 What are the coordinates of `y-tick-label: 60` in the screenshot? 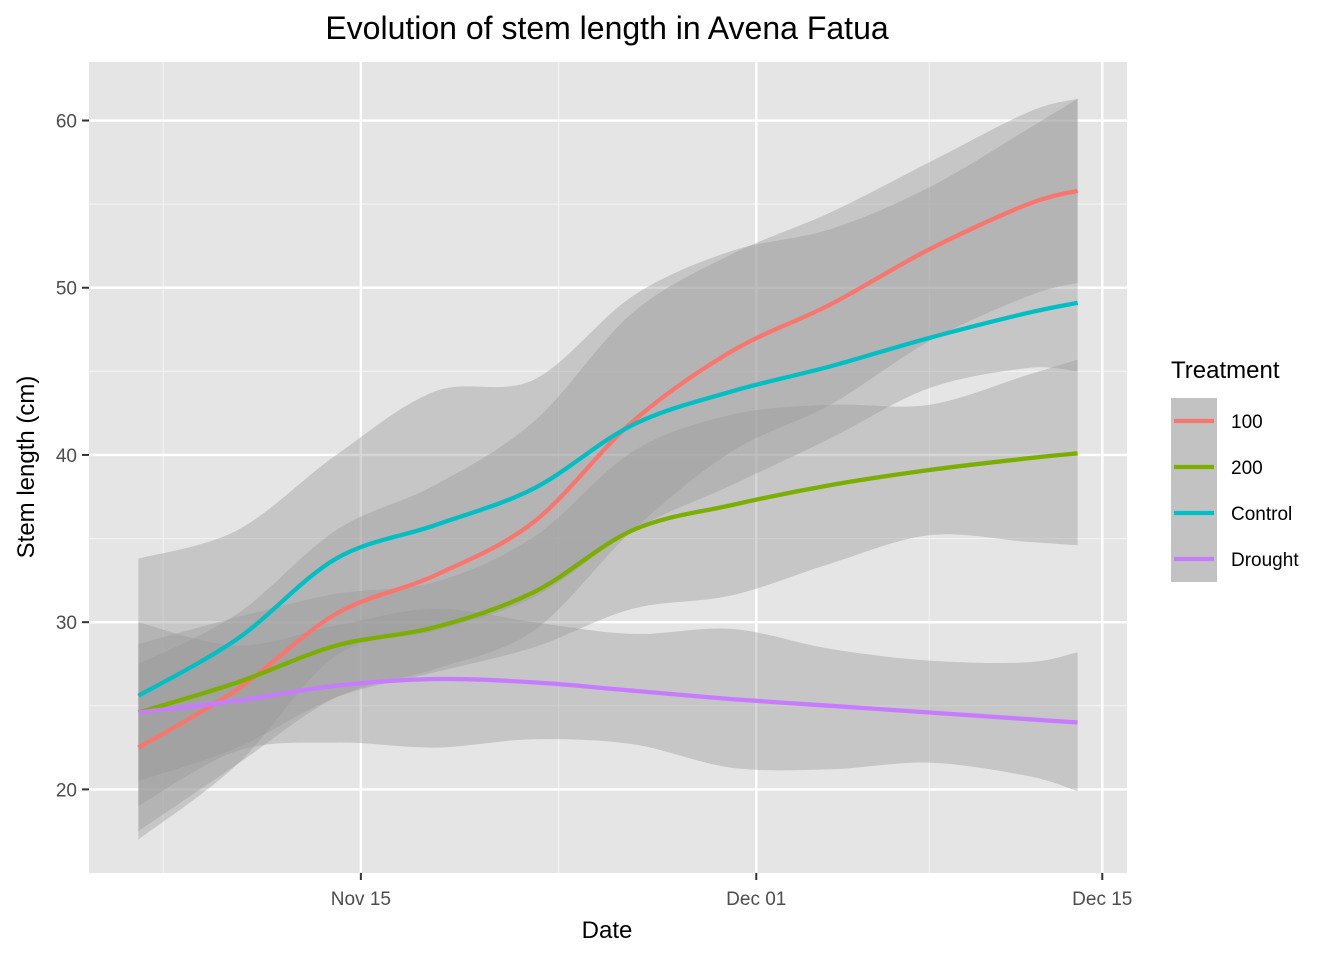 It's located at (66, 122).